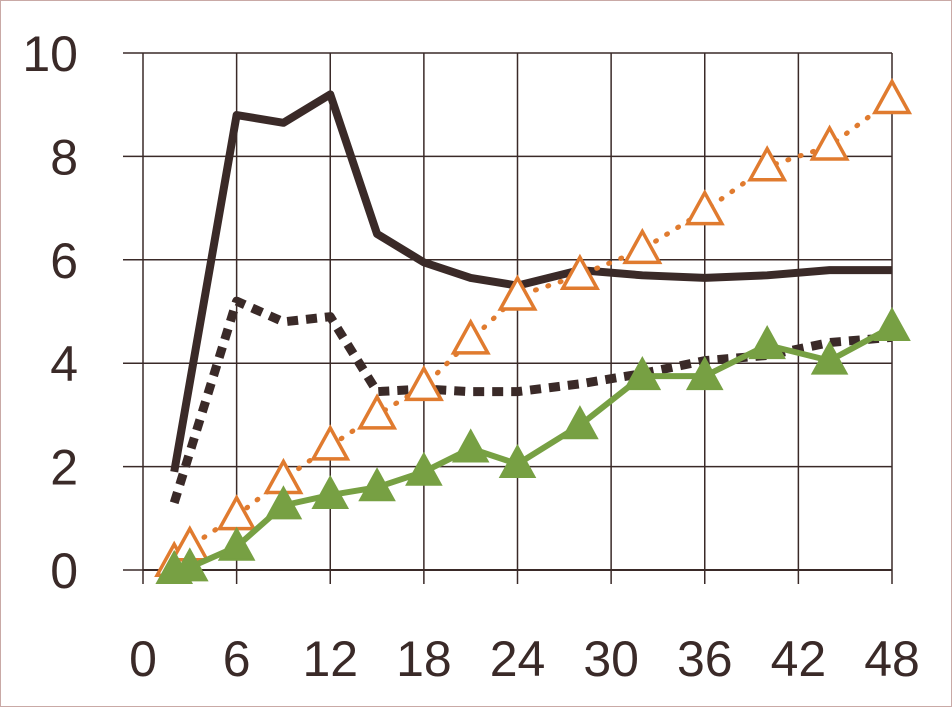  What do you see at coordinates (799, 659) in the screenshot?
I see `x-tick-label-7: 42` at bounding box center [799, 659].